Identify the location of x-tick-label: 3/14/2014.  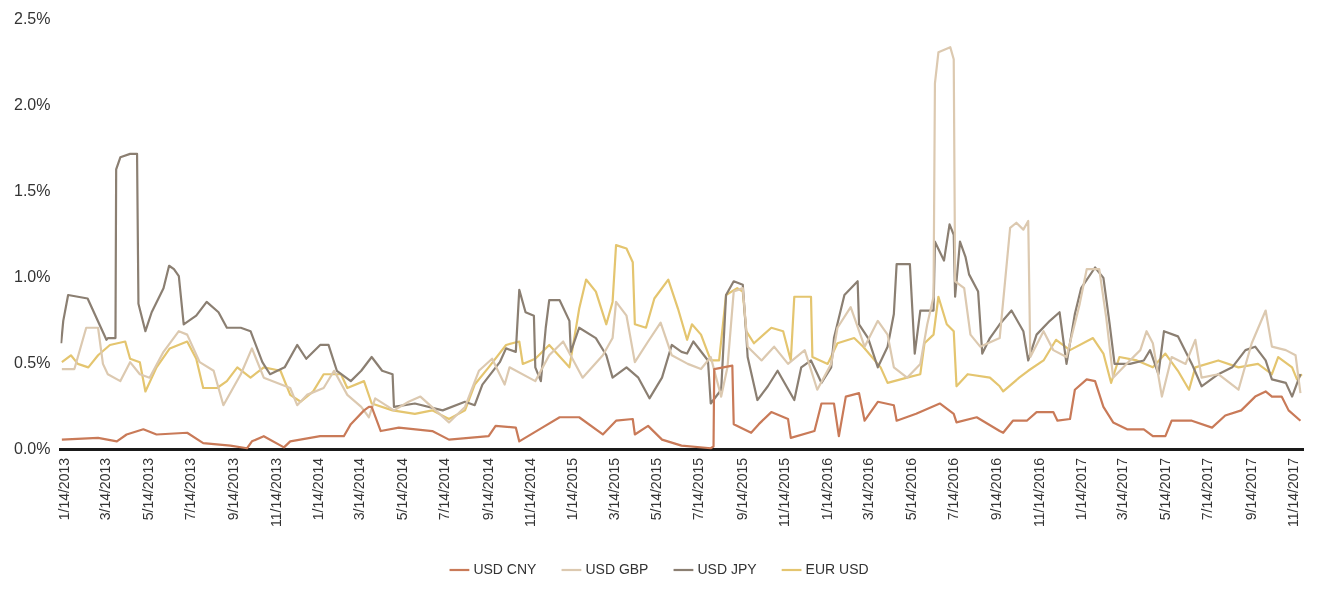
(359, 489).